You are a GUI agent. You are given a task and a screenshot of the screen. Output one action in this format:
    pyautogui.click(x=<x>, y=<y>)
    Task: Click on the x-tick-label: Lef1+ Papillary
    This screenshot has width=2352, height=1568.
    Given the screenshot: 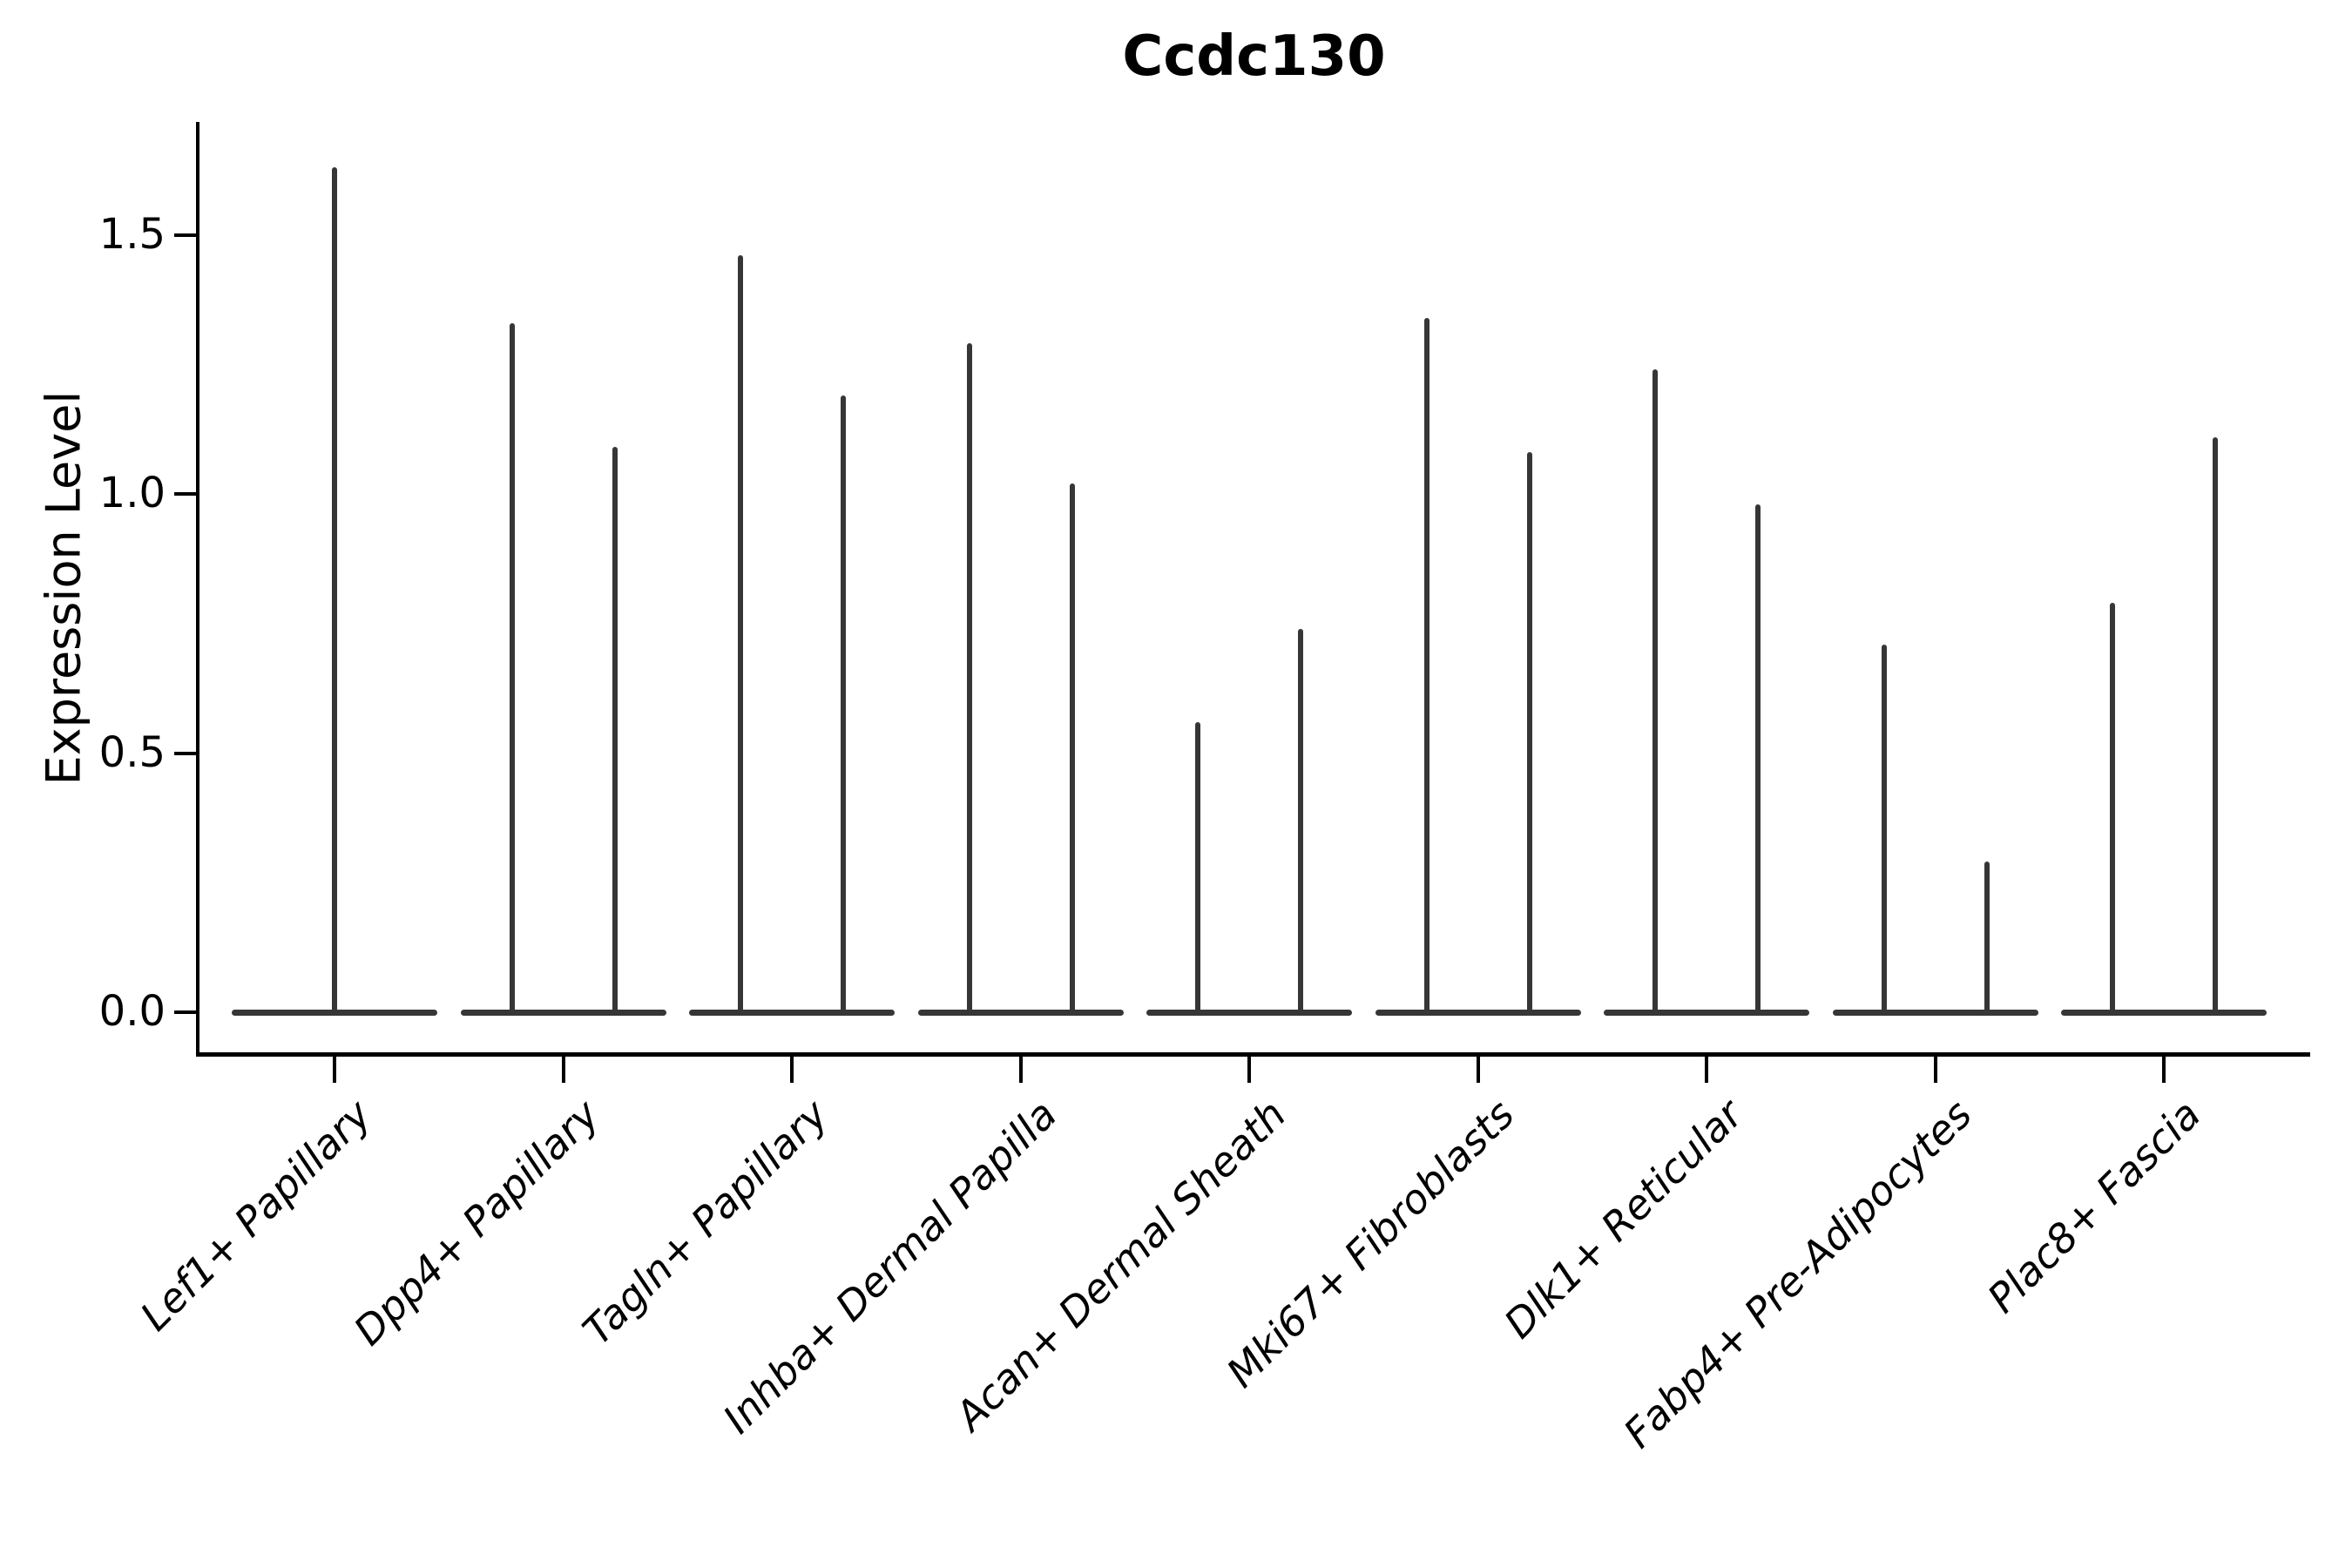 What is the action you would take?
    pyautogui.click(x=256, y=1215)
    